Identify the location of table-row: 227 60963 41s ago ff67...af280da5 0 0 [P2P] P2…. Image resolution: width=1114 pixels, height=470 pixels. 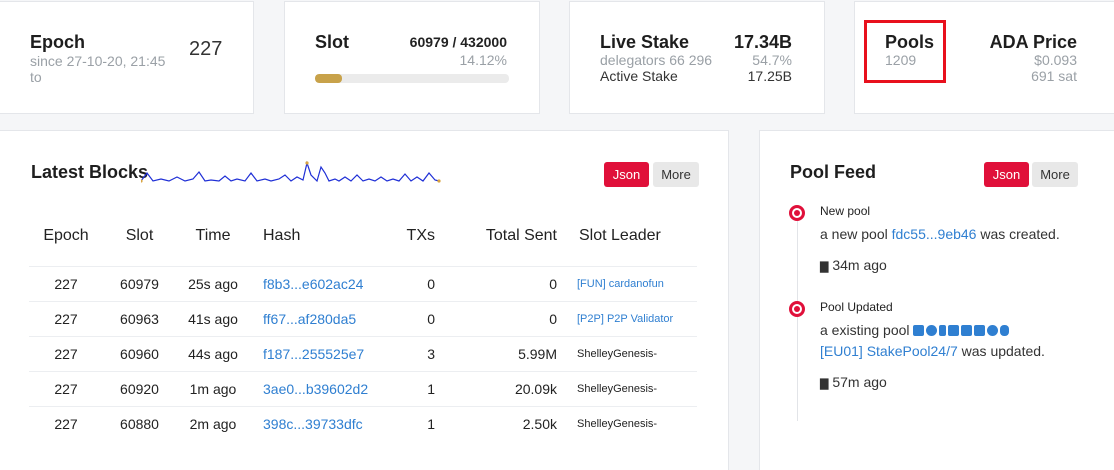
(363, 318).